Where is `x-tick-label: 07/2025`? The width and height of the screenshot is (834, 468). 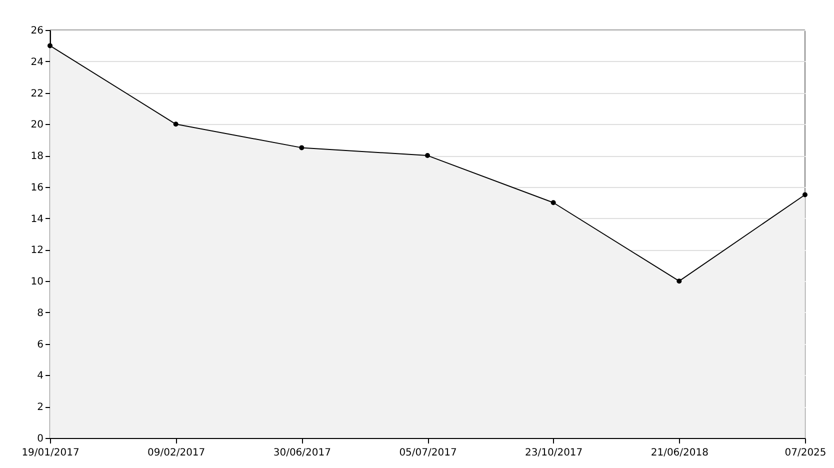 x-tick-label: 07/2025 is located at coordinates (805, 453).